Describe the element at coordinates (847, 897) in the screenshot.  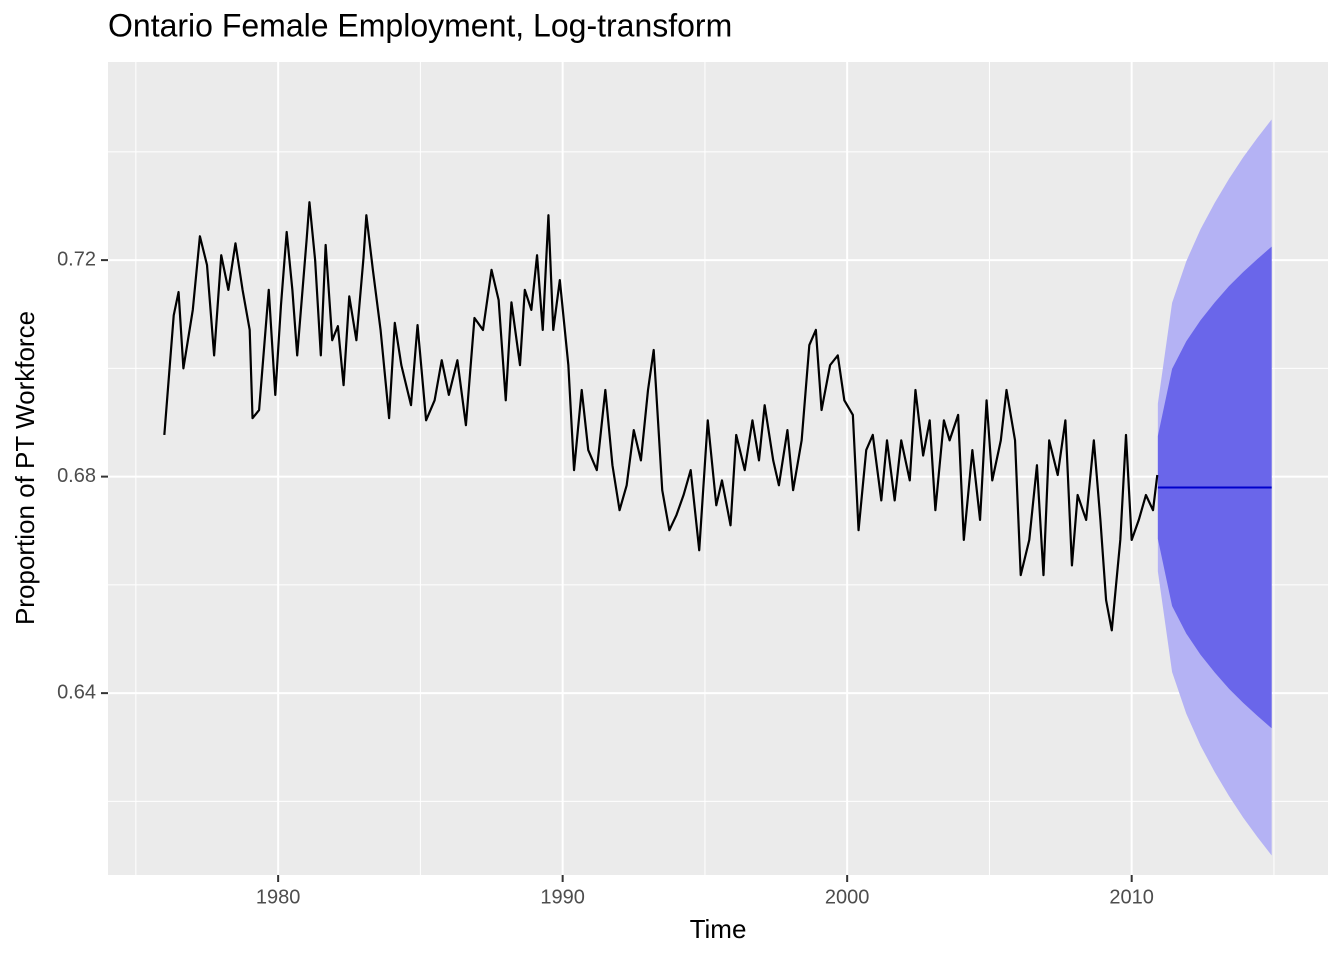
I see `x-tick-label: 2000` at that location.